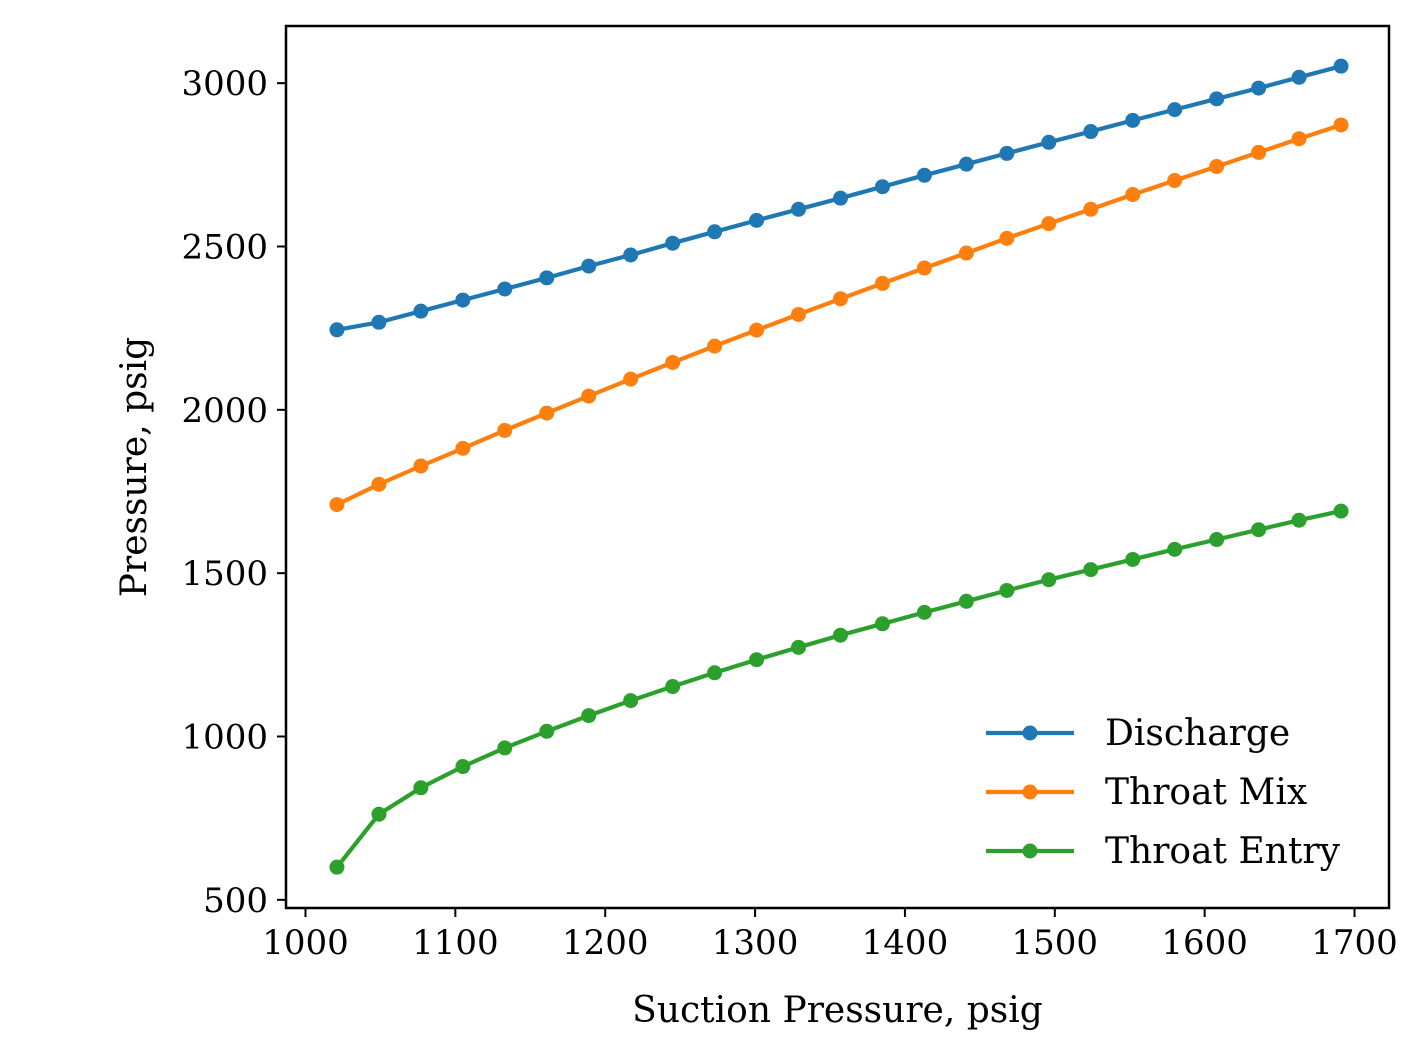  Describe the element at coordinates (837, 1010) in the screenshot. I see `x-axis-label: Suction Pressure, psig` at that location.